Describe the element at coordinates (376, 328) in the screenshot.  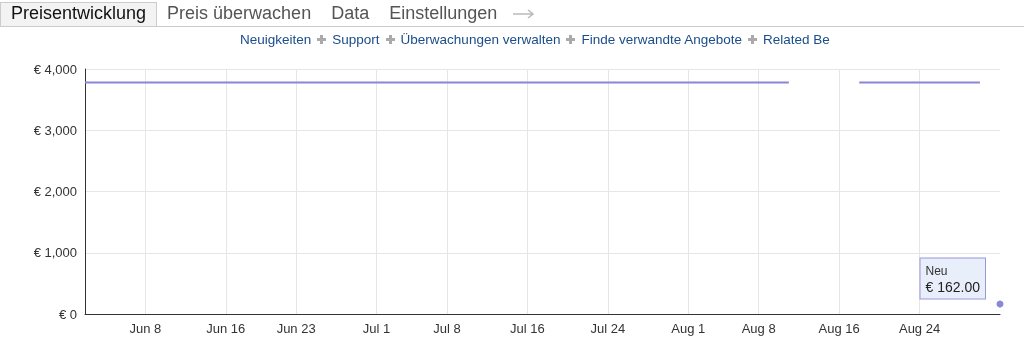
I see `x-tick-label: Jul 1` at that location.